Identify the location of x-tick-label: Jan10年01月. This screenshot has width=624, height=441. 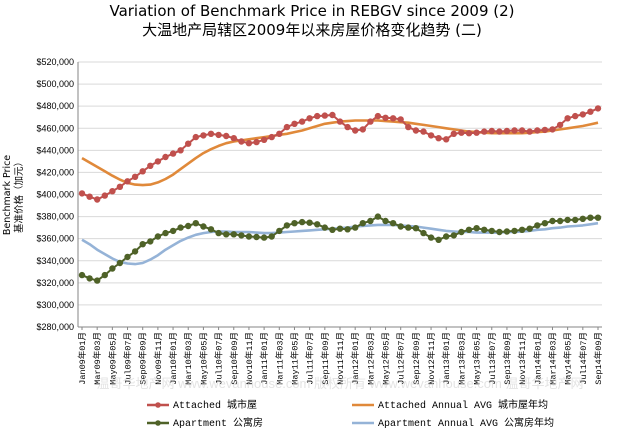
(173, 358).